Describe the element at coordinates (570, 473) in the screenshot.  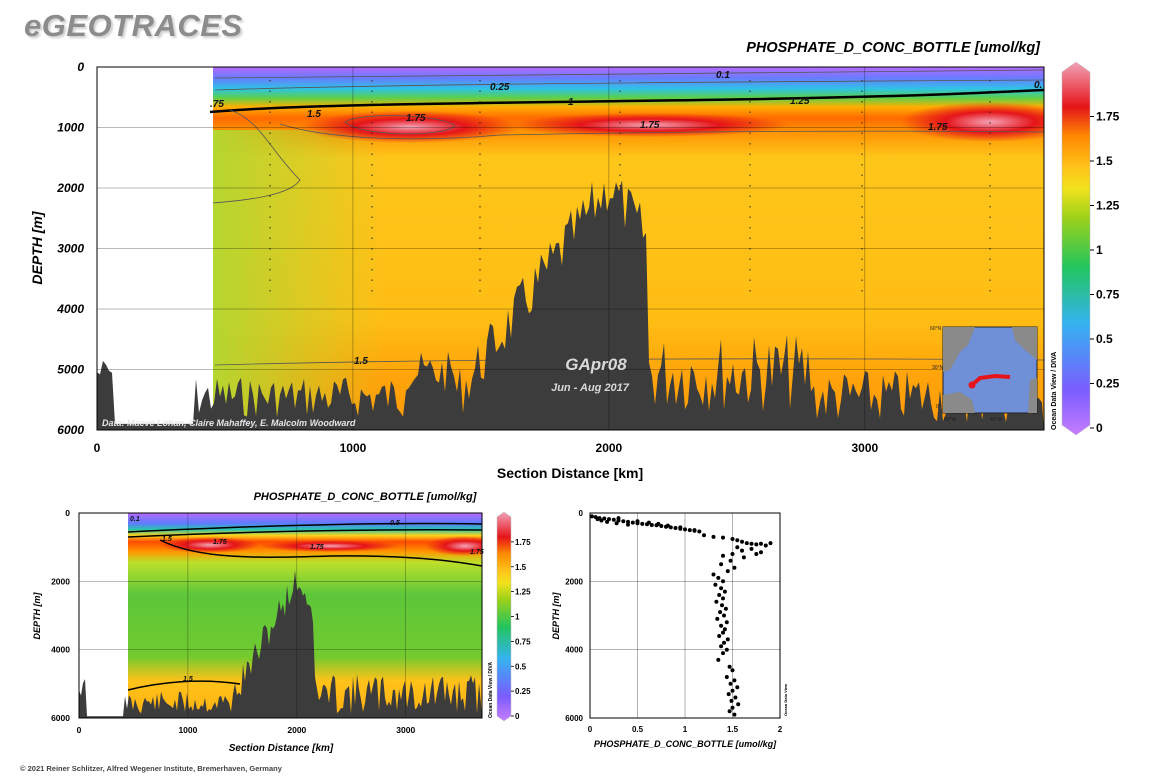
I see `main-xlabel: Section Distance [km]` at that location.